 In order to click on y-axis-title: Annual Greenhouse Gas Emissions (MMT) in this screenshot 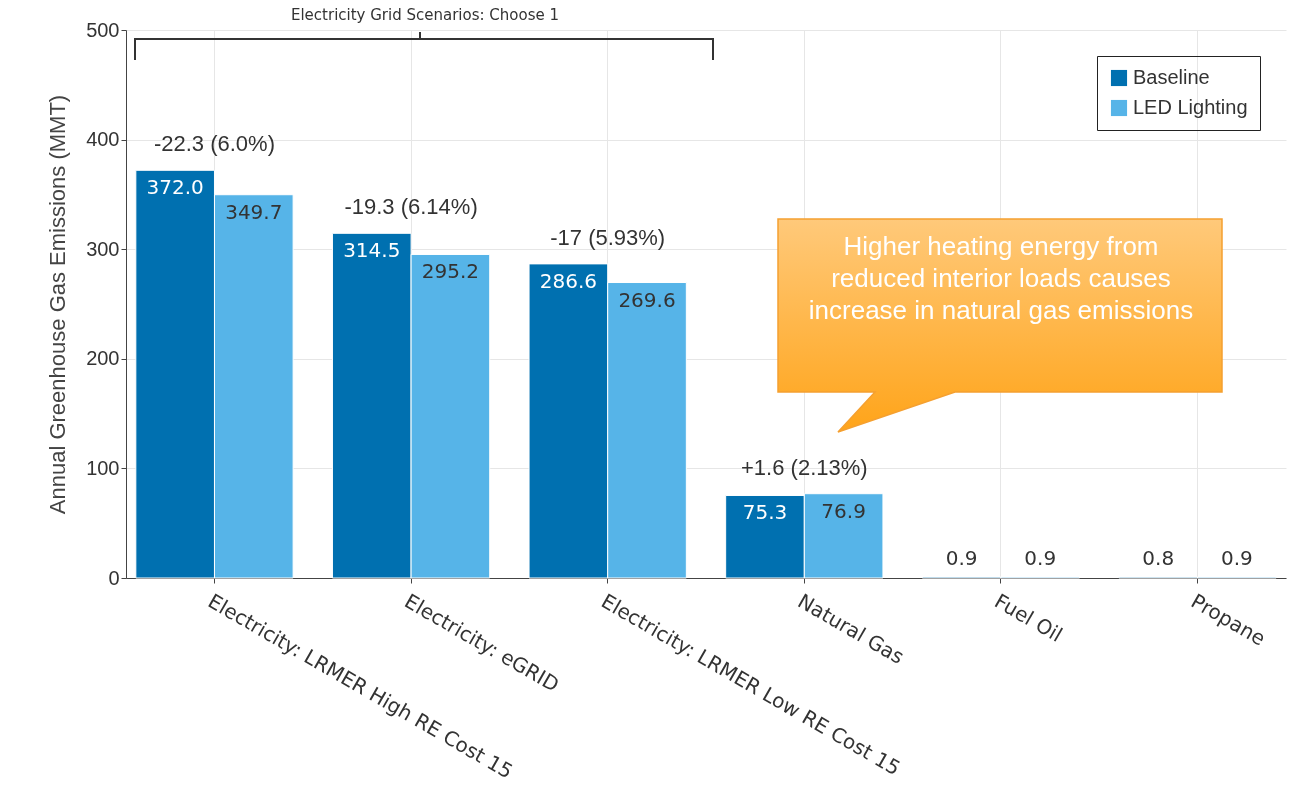, I will do `click(58, 304)`.